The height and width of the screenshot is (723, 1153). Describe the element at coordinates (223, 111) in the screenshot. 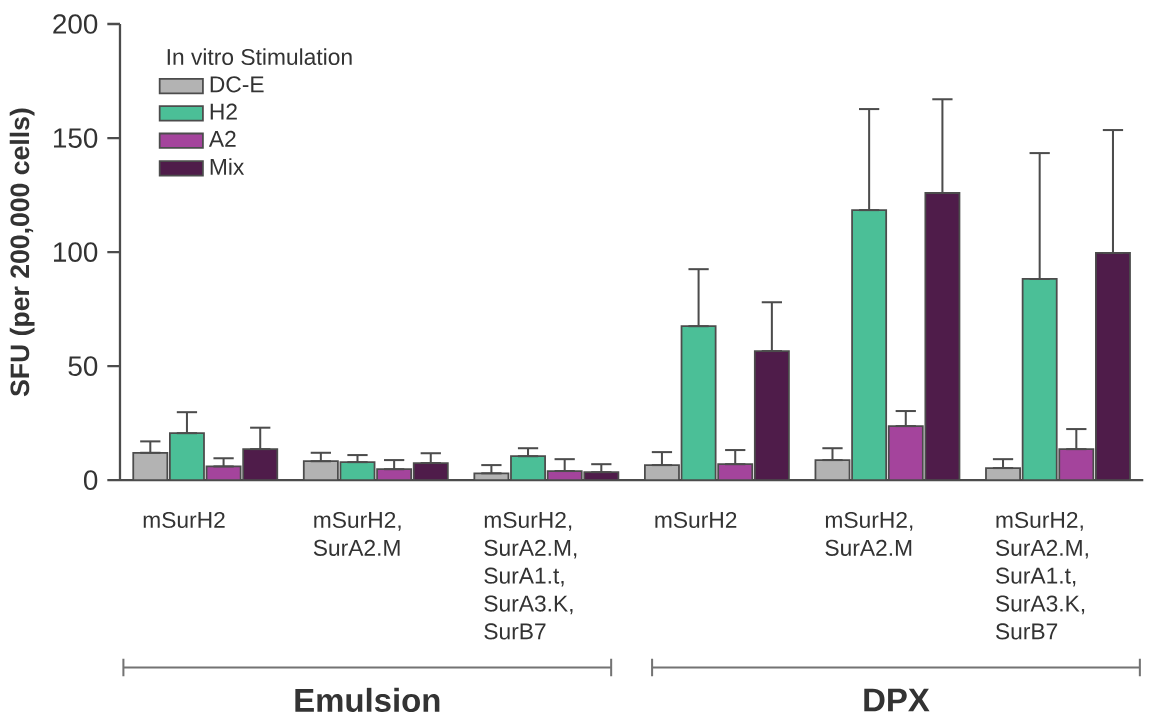

I see `legend-label: H2` at that location.